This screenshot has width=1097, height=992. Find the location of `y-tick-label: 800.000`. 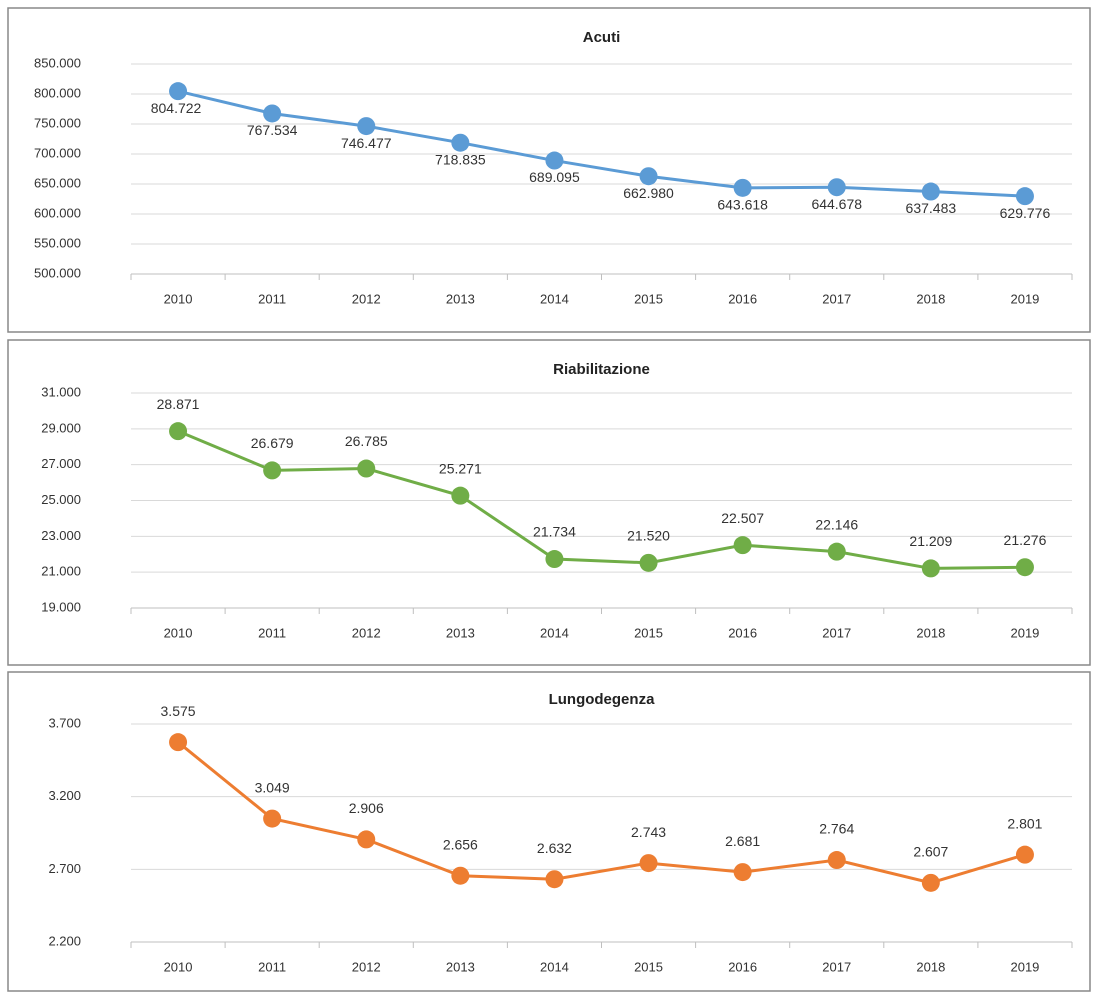

y-tick-label: 800.000 is located at coordinates (57, 92).